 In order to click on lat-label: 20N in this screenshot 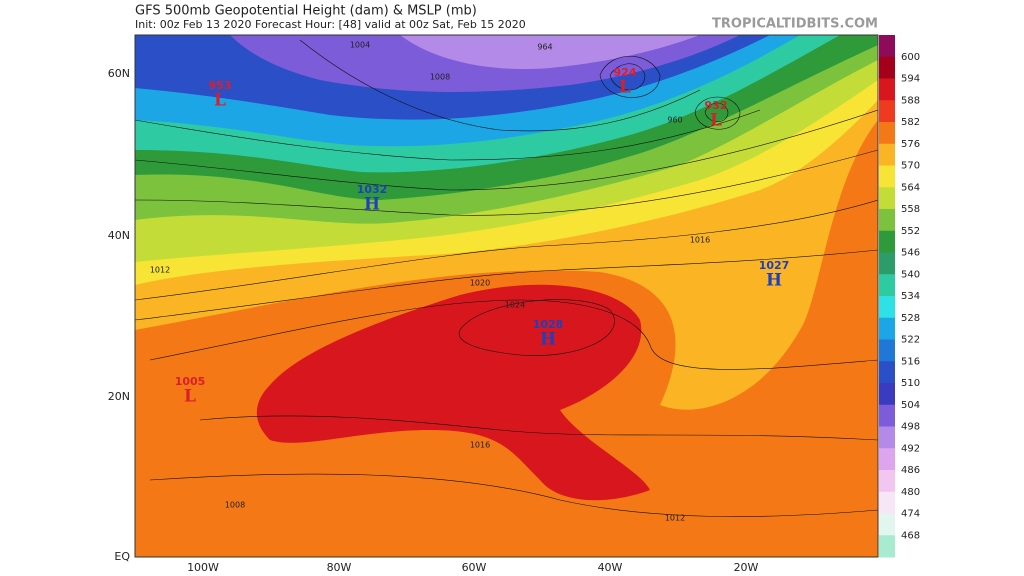, I will do `click(119, 396)`.